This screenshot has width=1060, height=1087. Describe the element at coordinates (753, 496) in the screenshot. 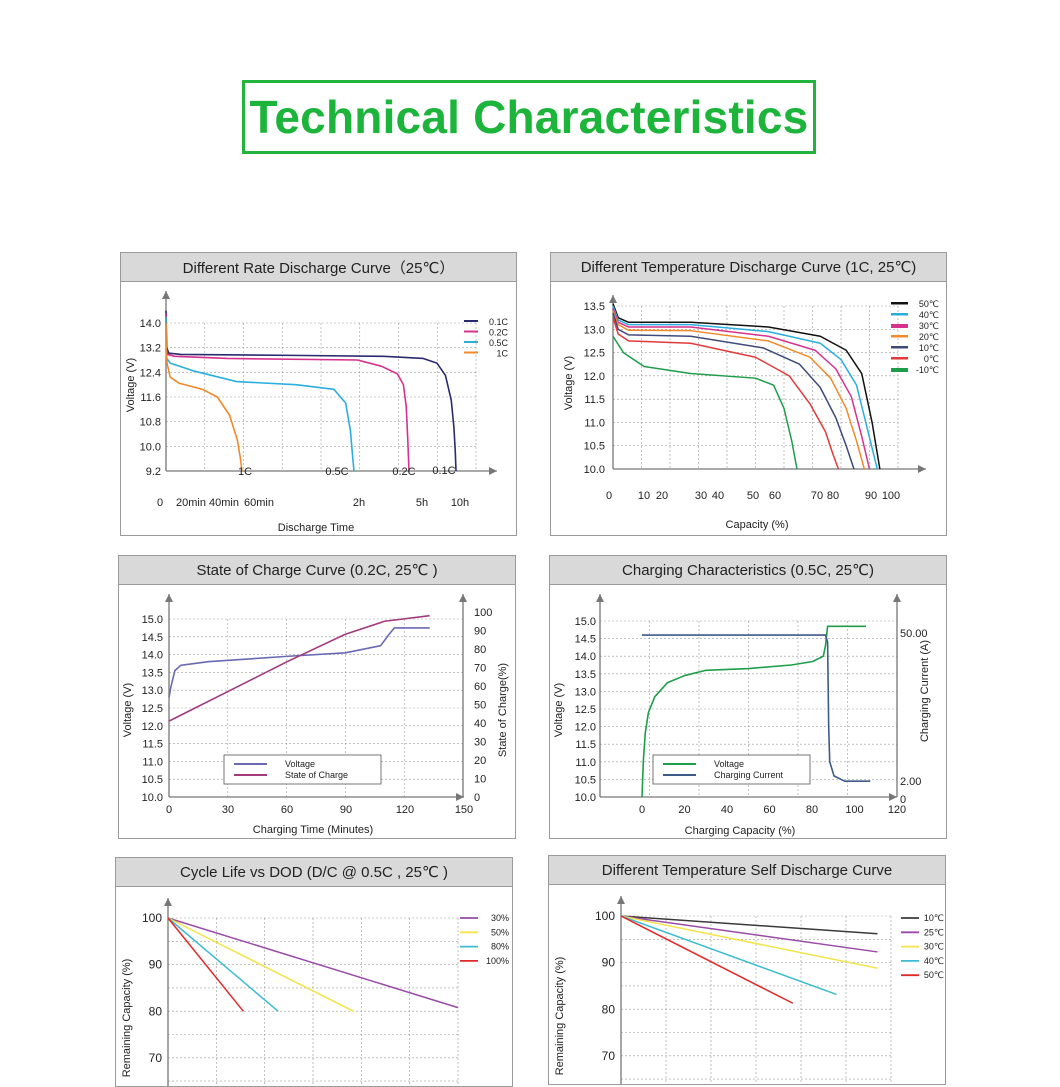

I see `x-tick-label: 50` at that location.